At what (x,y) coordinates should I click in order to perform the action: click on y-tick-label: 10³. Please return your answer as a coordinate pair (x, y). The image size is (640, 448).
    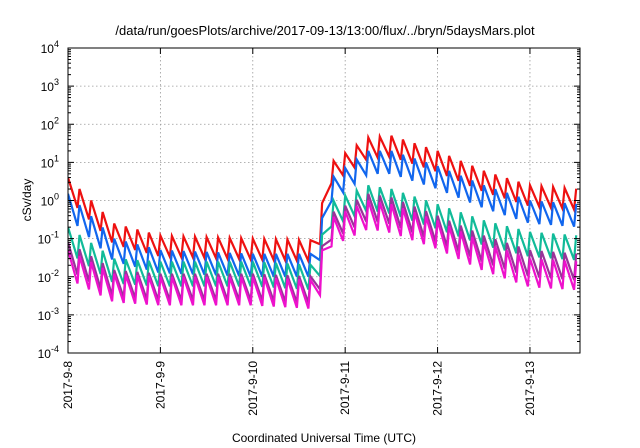
    Looking at the image, I should click on (50, 85).